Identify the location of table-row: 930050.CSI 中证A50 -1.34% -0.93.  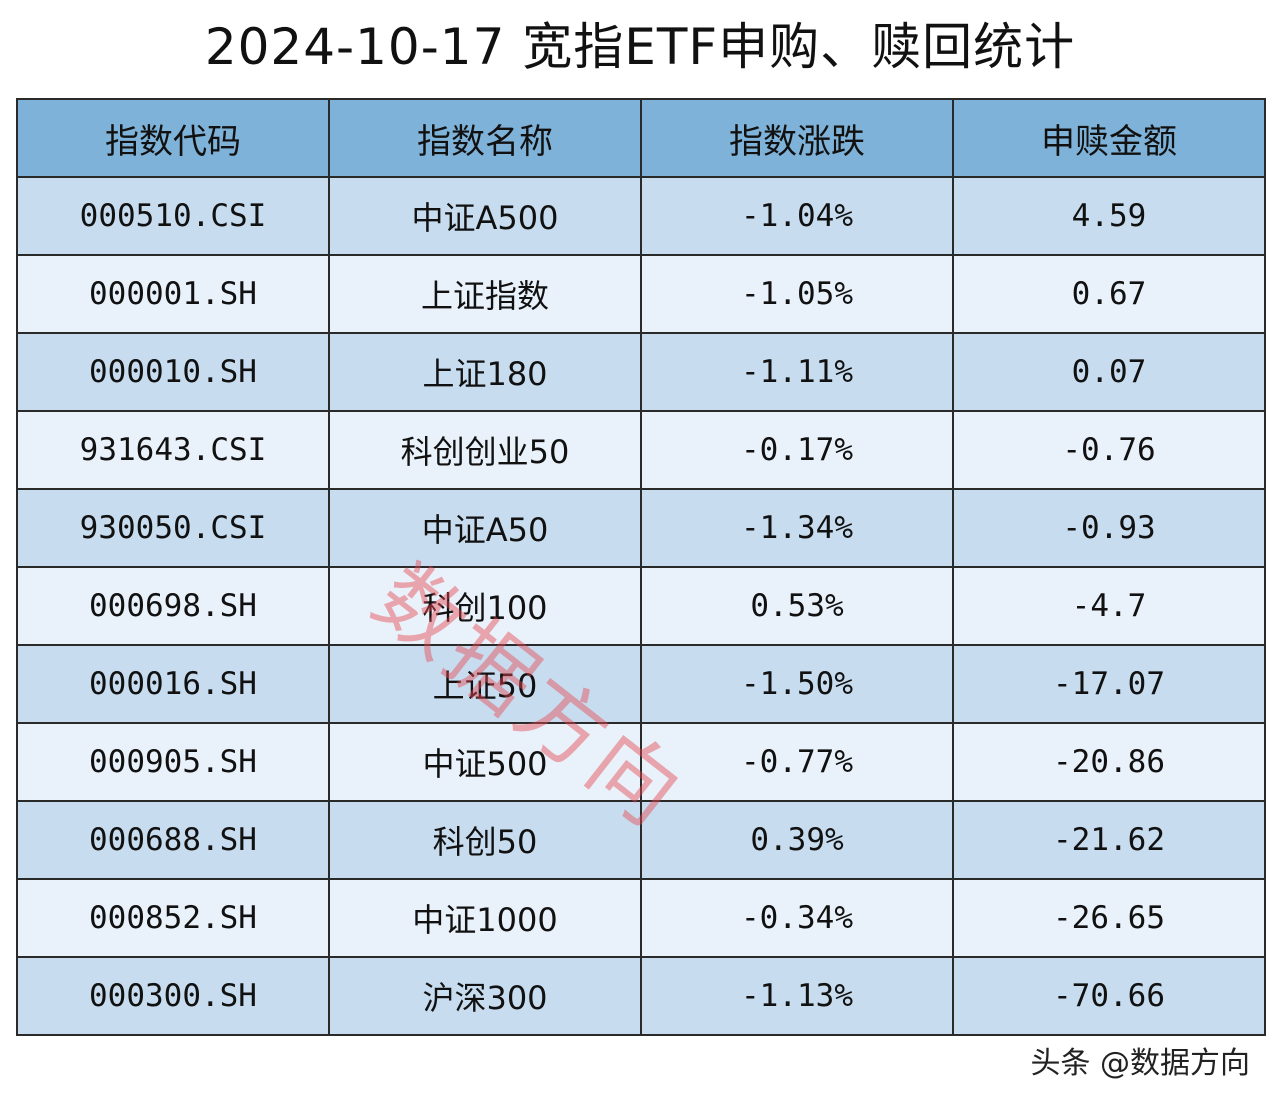
(641, 528).